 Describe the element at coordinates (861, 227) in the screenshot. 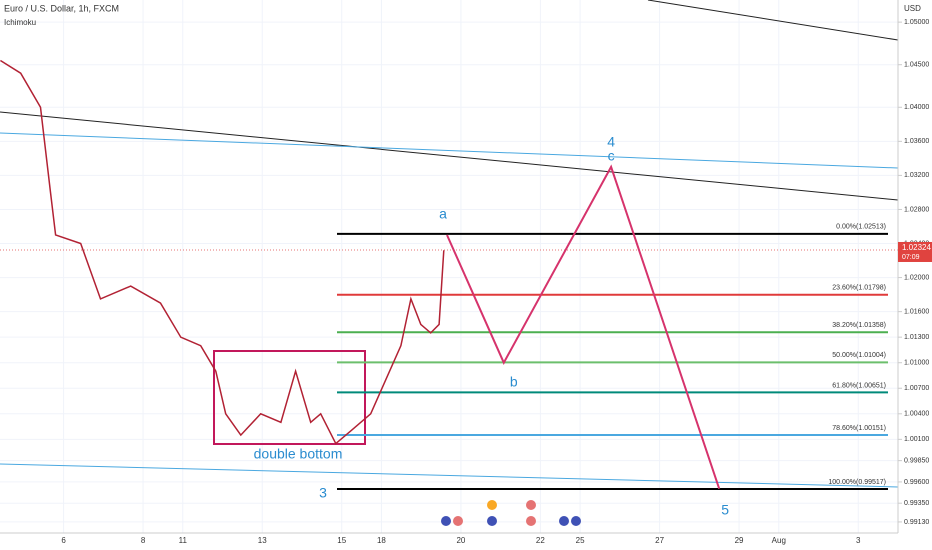

I see `fib-label: 0.00%(1.02513)` at that location.